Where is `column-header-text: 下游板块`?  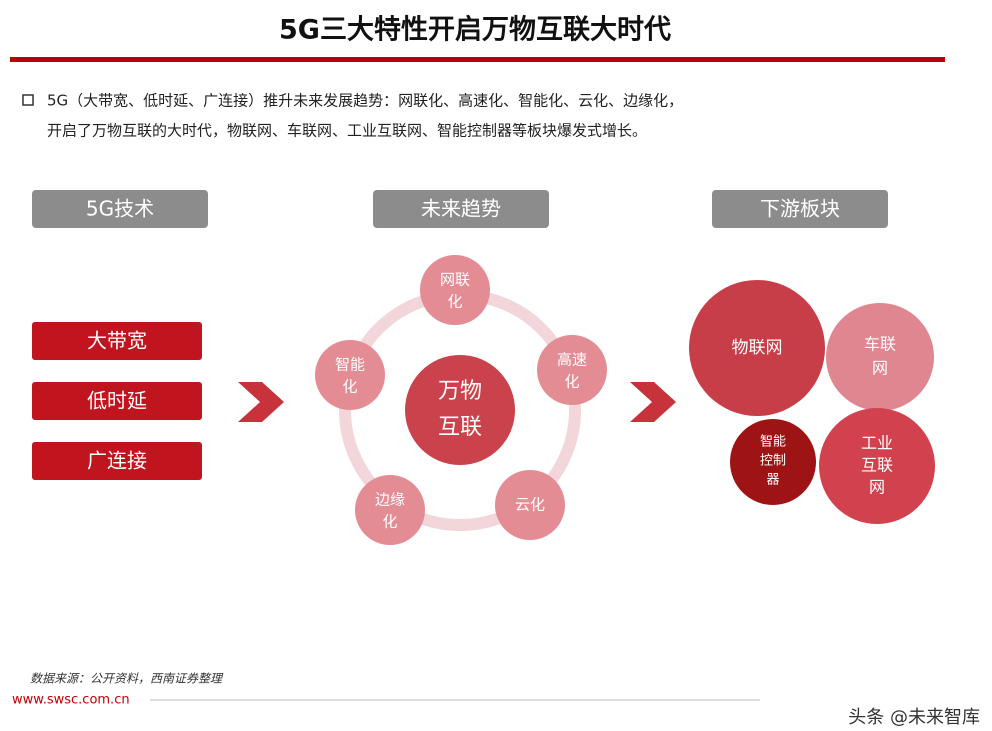
column-header-text: 下游板块 is located at coordinates (800, 209).